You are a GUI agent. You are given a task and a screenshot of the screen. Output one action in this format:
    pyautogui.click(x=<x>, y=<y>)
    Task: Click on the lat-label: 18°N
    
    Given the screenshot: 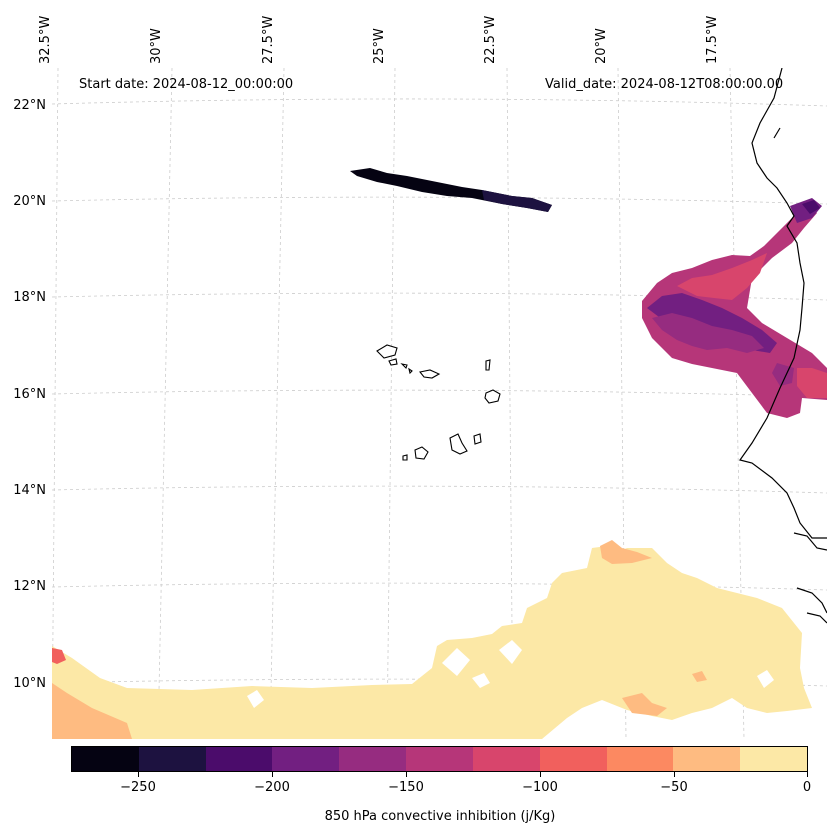 What is the action you would take?
    pyautogui.click(x=29, y=297)
    